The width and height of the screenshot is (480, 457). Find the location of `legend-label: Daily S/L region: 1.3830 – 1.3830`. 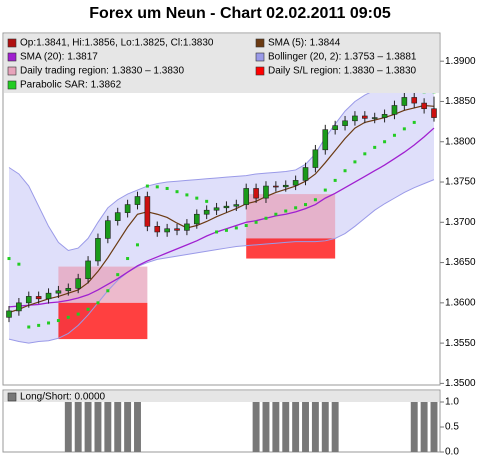

legend-label: Daily S/L region: 1.3830 – 1.3830 is located at coordinates (342, 71).